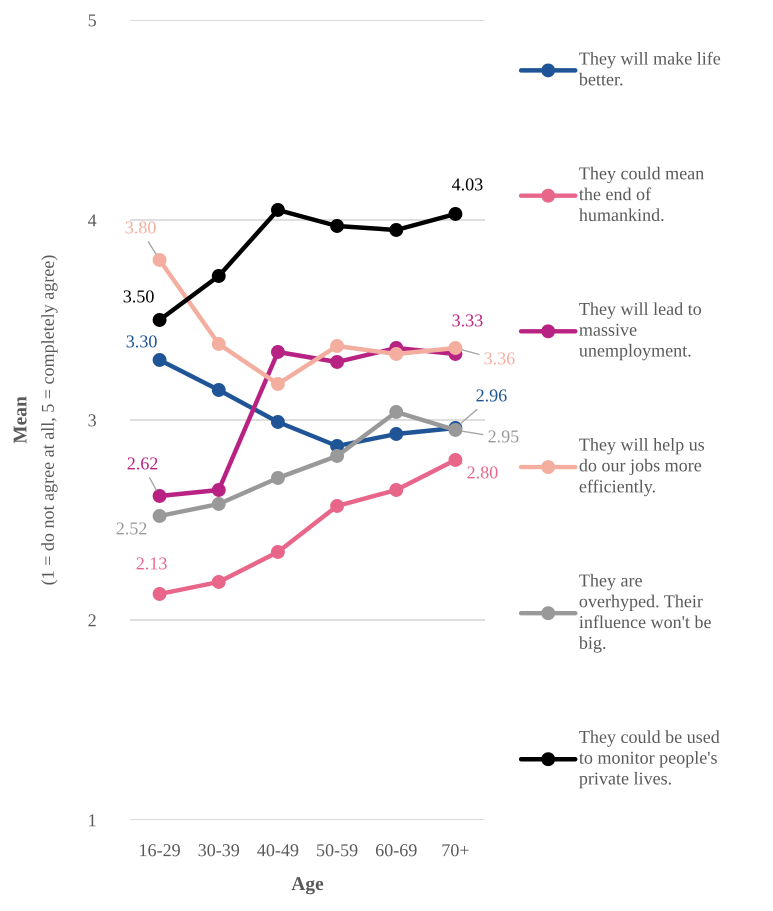 This screenshot has height=911, width=773. What do you see at coordinates (92, 420) in the screenshot?
I see `y-tick-label: 3` at bounding box center [92, 420].